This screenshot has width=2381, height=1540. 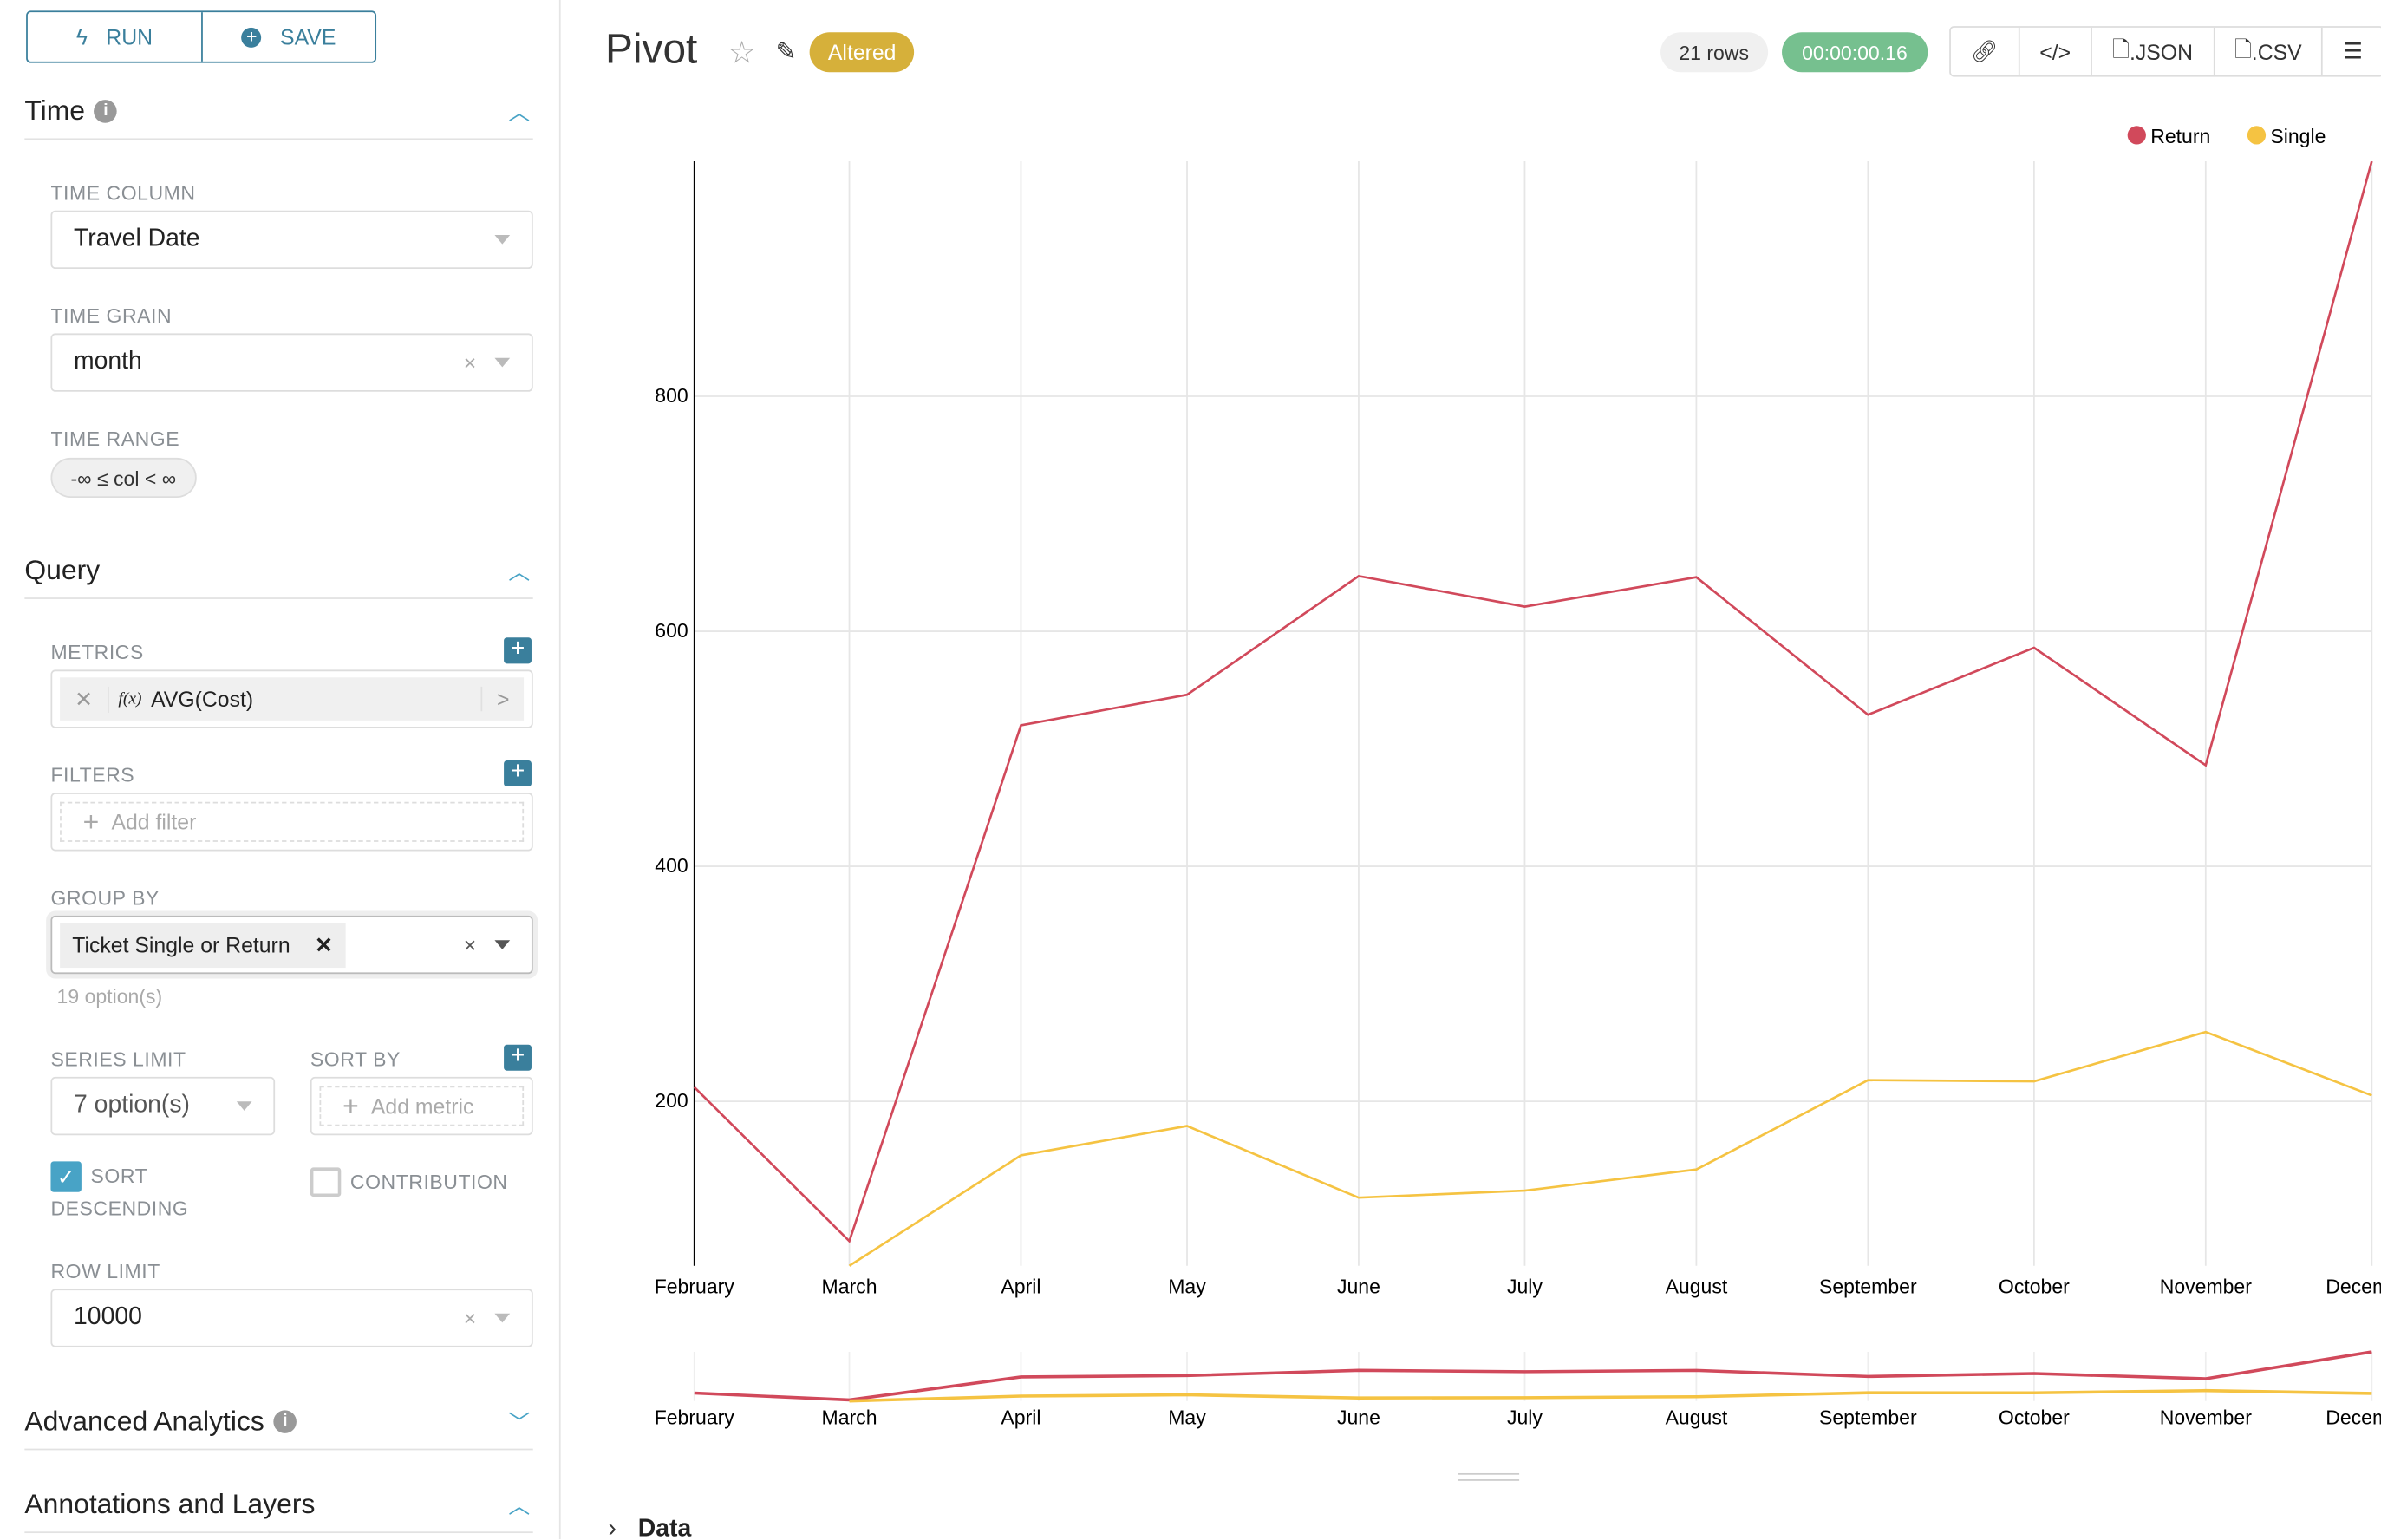 What do you see at coordinates (429, 1182) in the screenshot?
I see `contribution-label: CONTRIBUTION` at bounding box center [429, 1182].